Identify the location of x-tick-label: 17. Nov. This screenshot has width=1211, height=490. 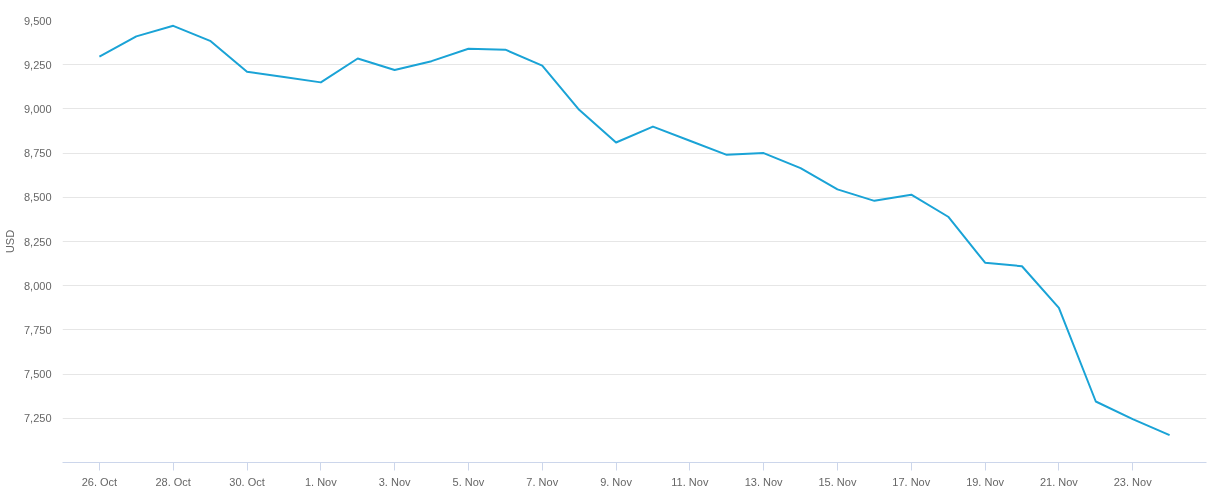
(911, 481).